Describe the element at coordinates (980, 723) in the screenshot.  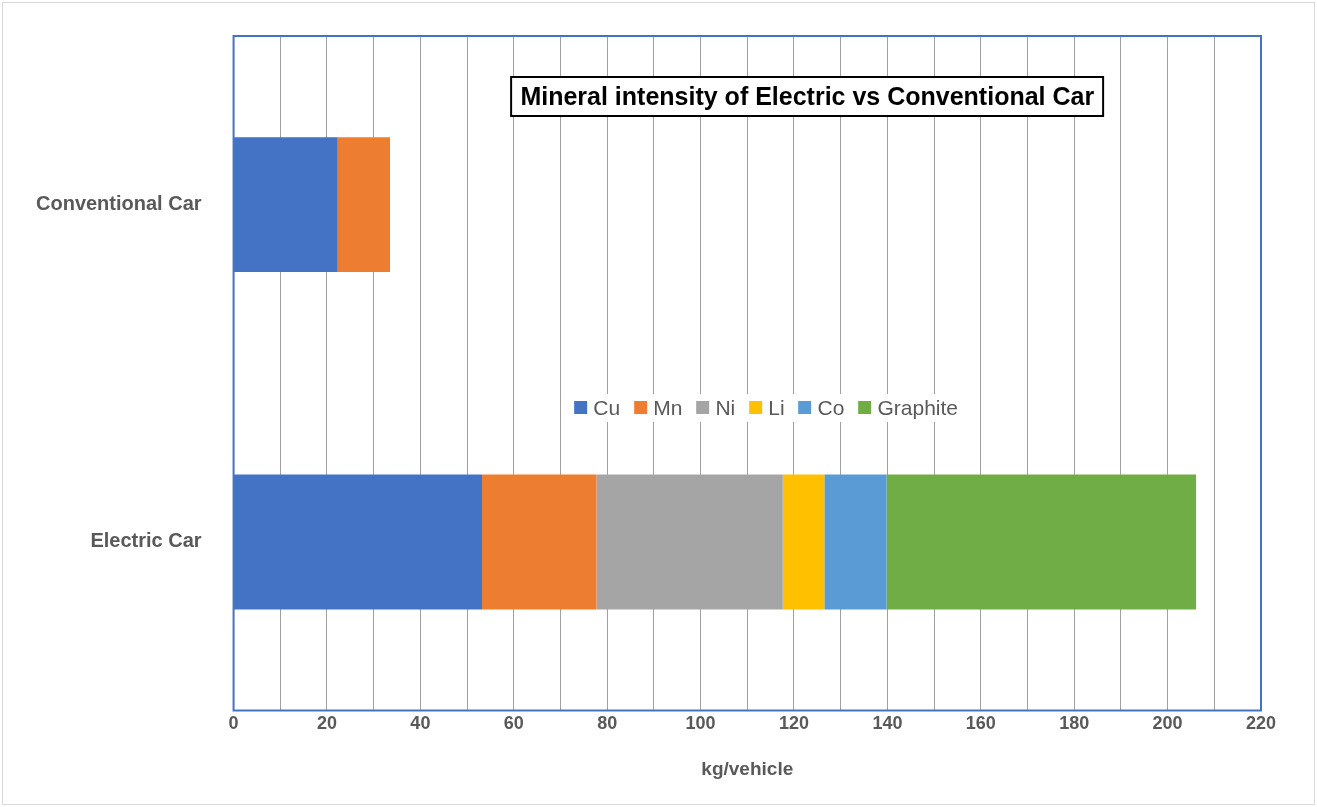
I see `x-tick-label: 160` at that location.